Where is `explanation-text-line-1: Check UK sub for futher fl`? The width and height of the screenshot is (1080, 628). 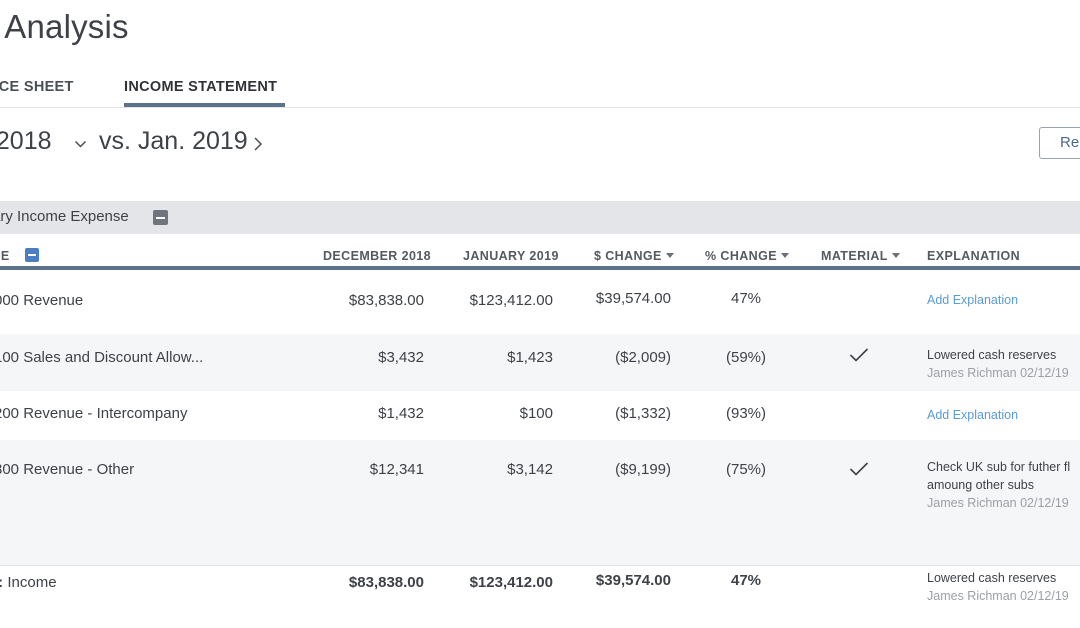 explanation-text-line-1: Check UK sub for futher fl is located at coordinates (999, 467).